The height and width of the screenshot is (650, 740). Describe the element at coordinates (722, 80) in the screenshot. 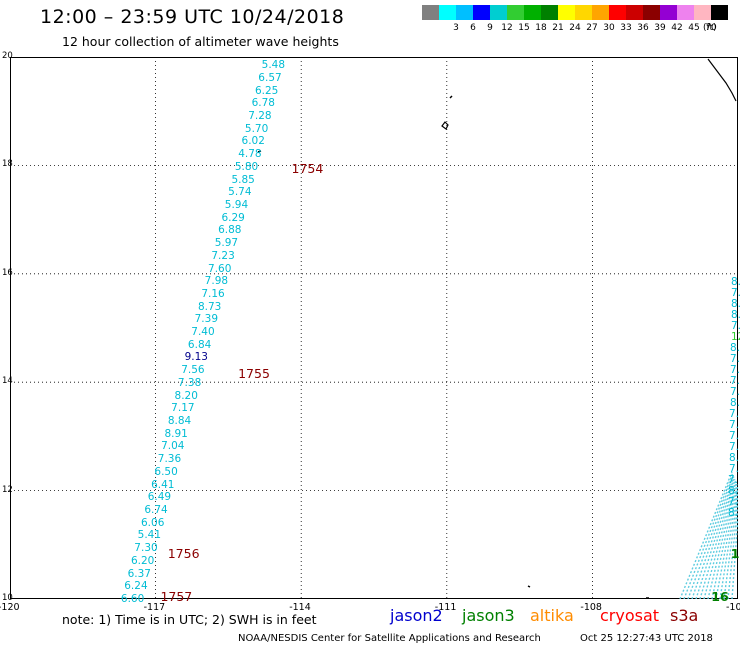

I see `coastline` at that location.